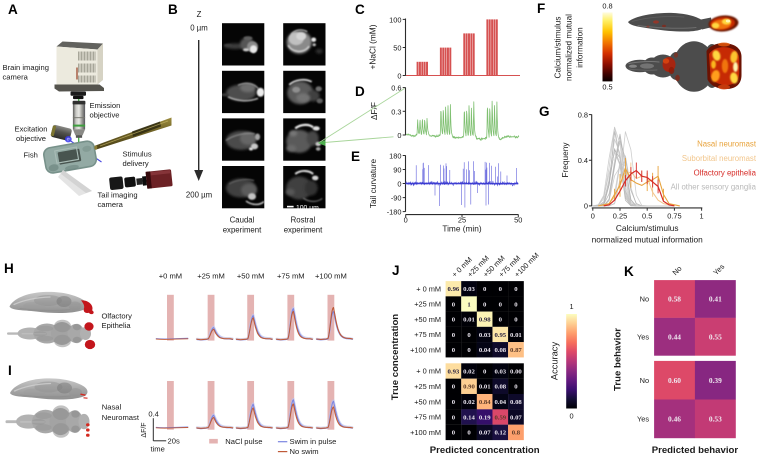 The width and height of the screenshot is (760, 456). What do you see at coordinates (674, 418) in the screenshot?
I see `svg-text: 0.46` at bounding box center [674, 418].